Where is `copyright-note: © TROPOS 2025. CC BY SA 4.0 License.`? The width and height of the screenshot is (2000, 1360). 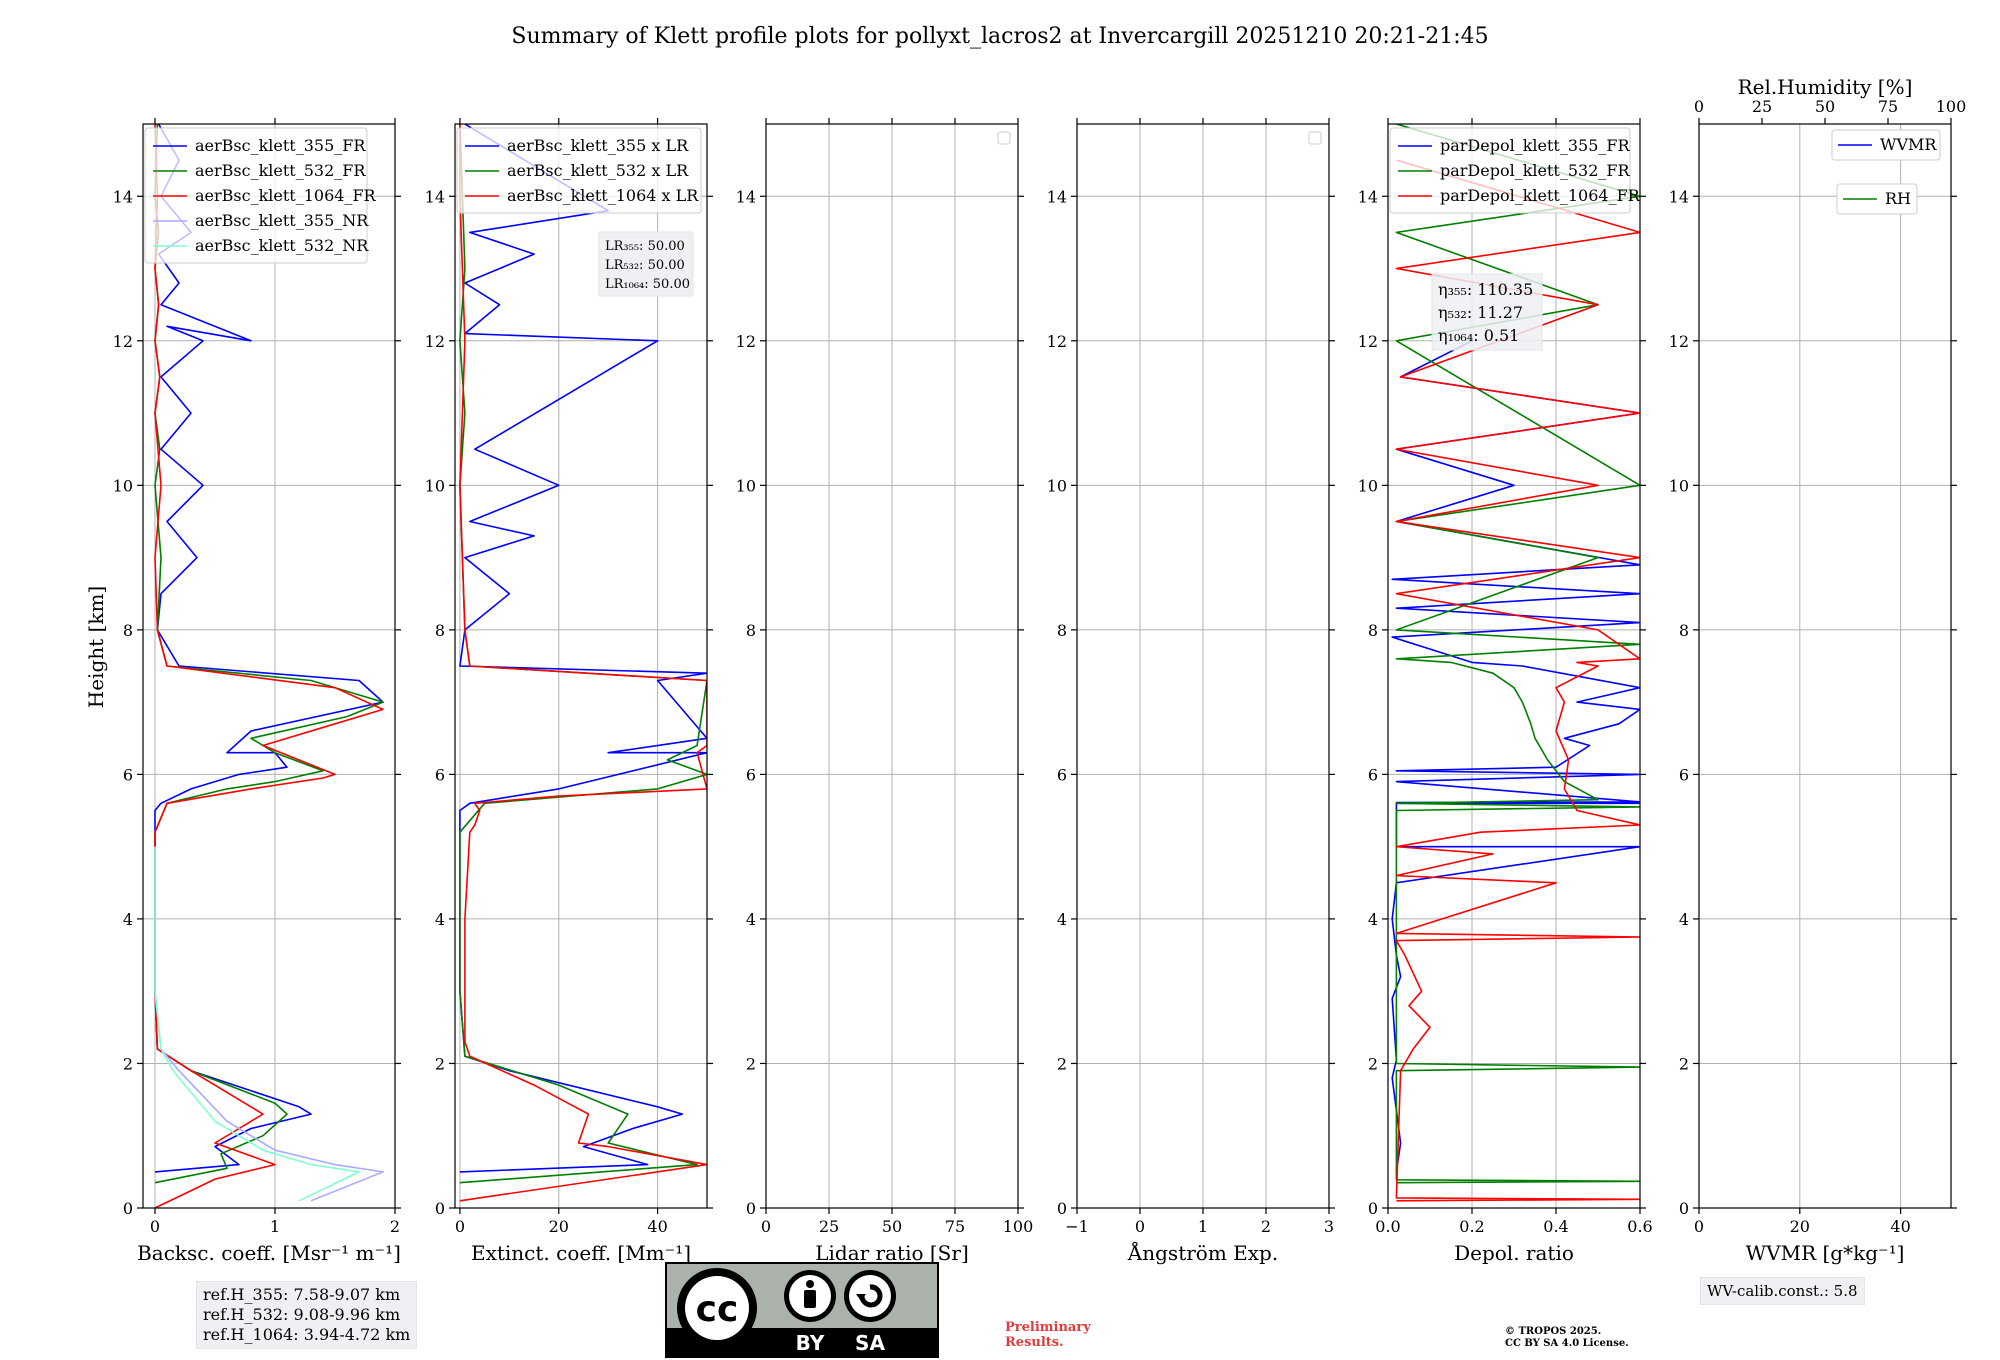
copyright-note: © TROPOS 2025. CC BY SA 4.0 License. is located at coordinates (1567, 1338).